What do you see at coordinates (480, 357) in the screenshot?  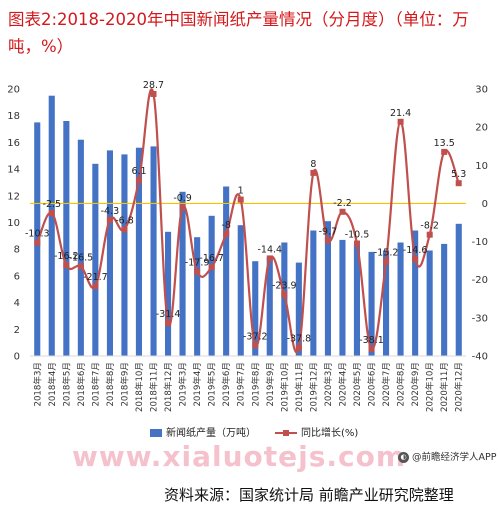 I see `right-tick-label: -40` at bounding box center [480, 357].